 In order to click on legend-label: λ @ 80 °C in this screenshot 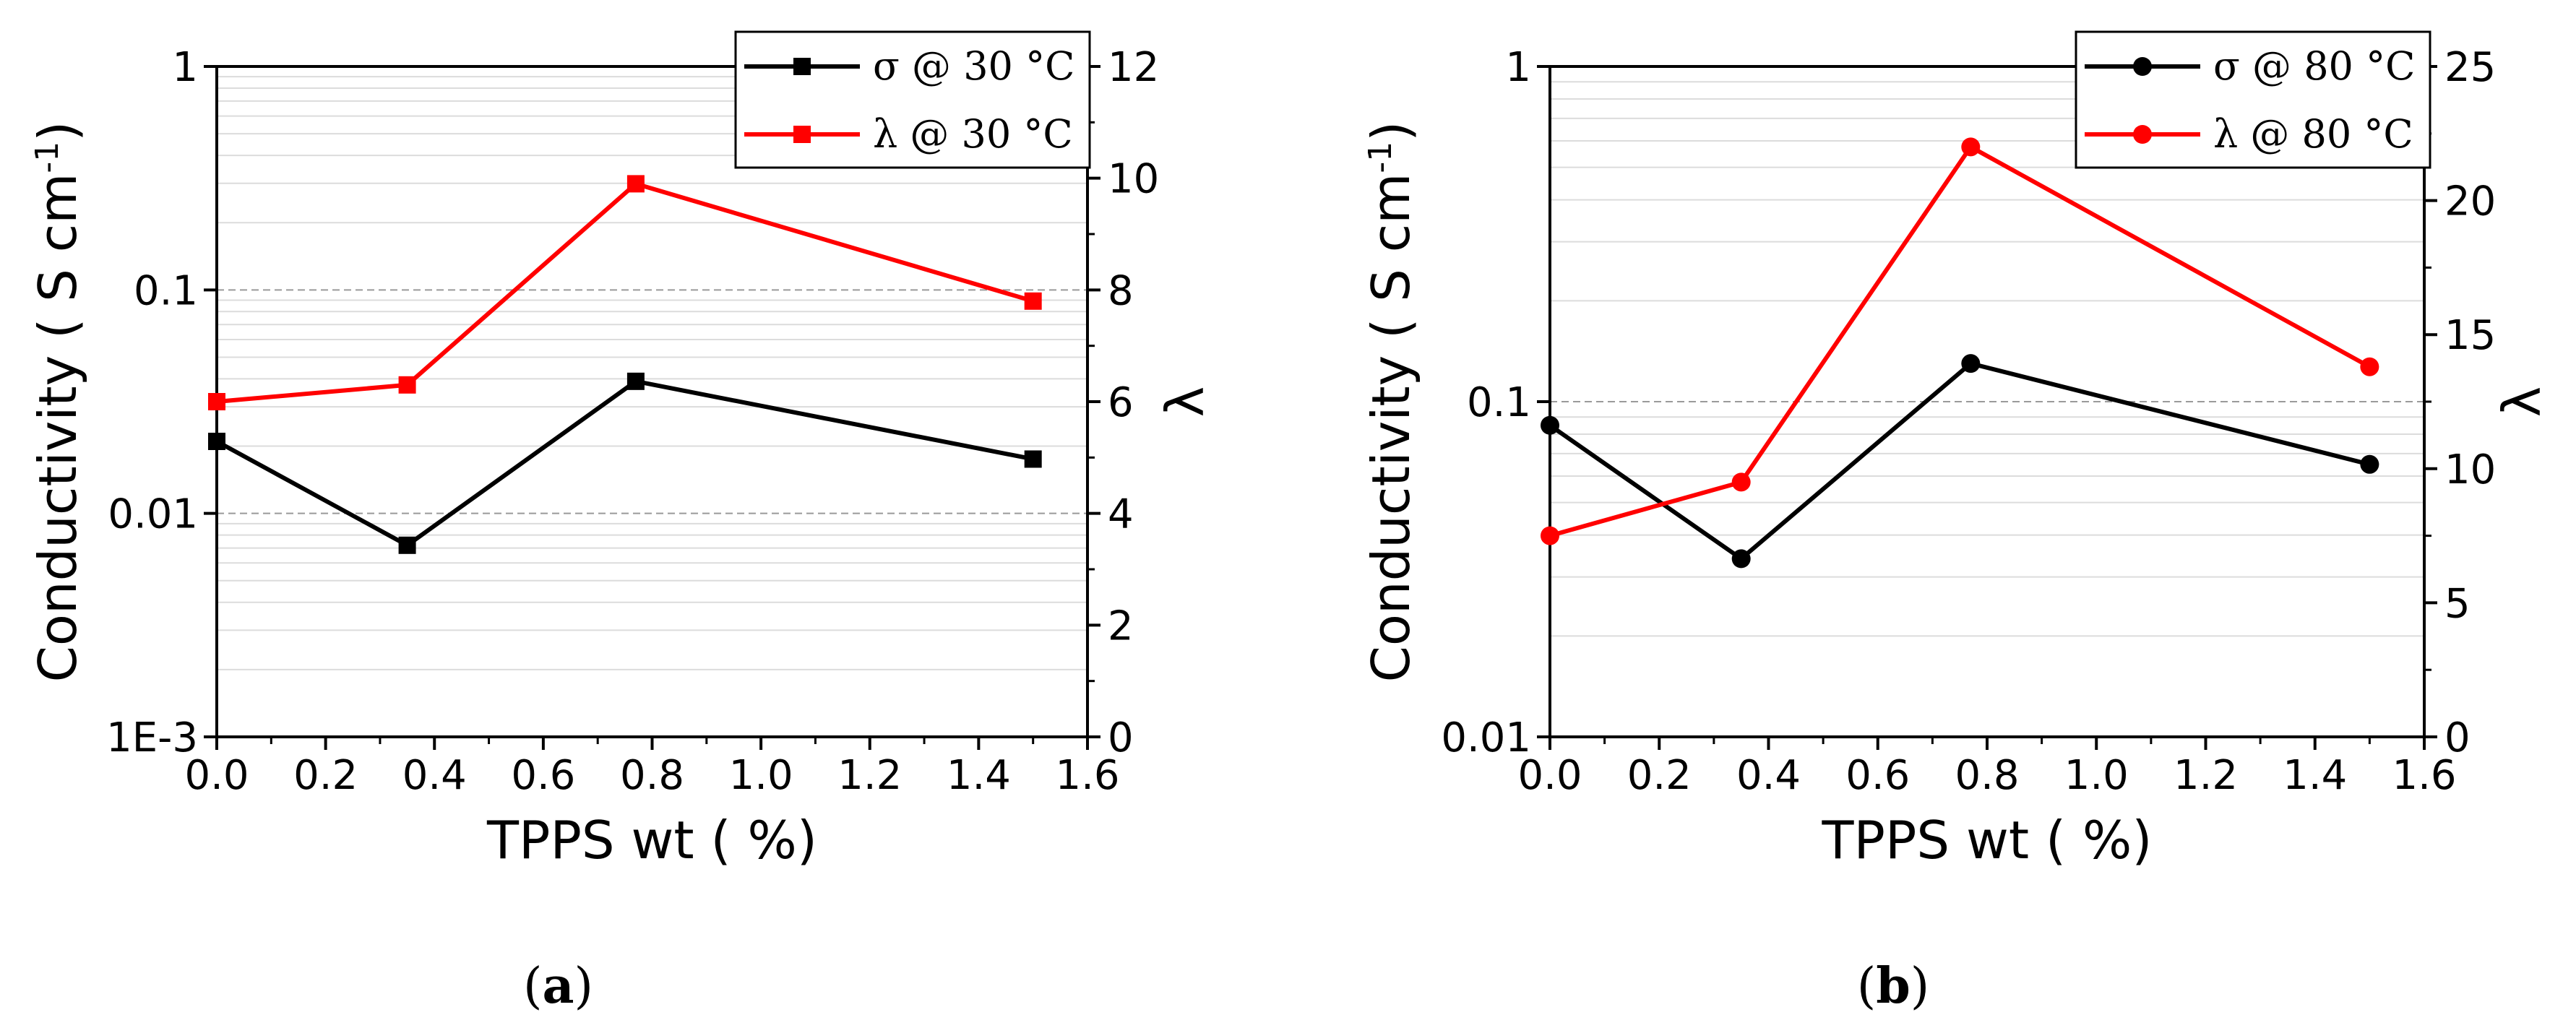, I will do `click(2313, 134)`.